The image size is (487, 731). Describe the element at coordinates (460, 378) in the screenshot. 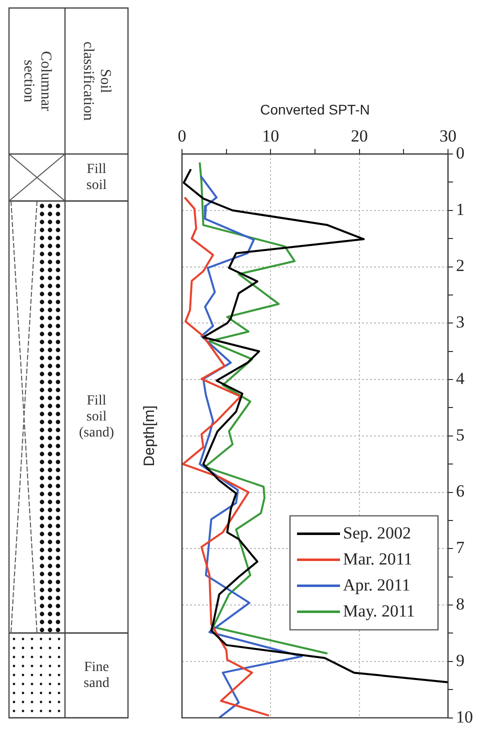

I see `y-tick-label: 4` at that location.